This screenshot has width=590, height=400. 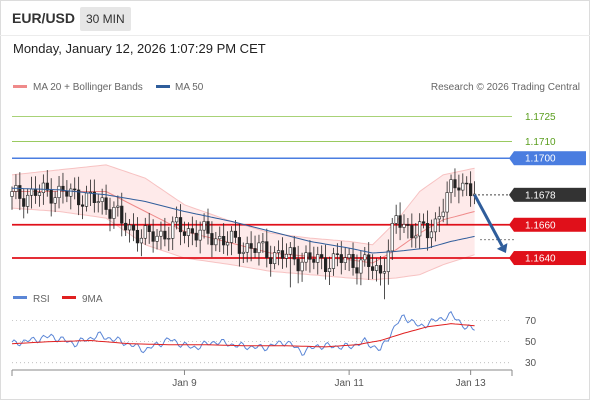 I want to click on rsi-tick-label: 70, so click(x=531, y=321).